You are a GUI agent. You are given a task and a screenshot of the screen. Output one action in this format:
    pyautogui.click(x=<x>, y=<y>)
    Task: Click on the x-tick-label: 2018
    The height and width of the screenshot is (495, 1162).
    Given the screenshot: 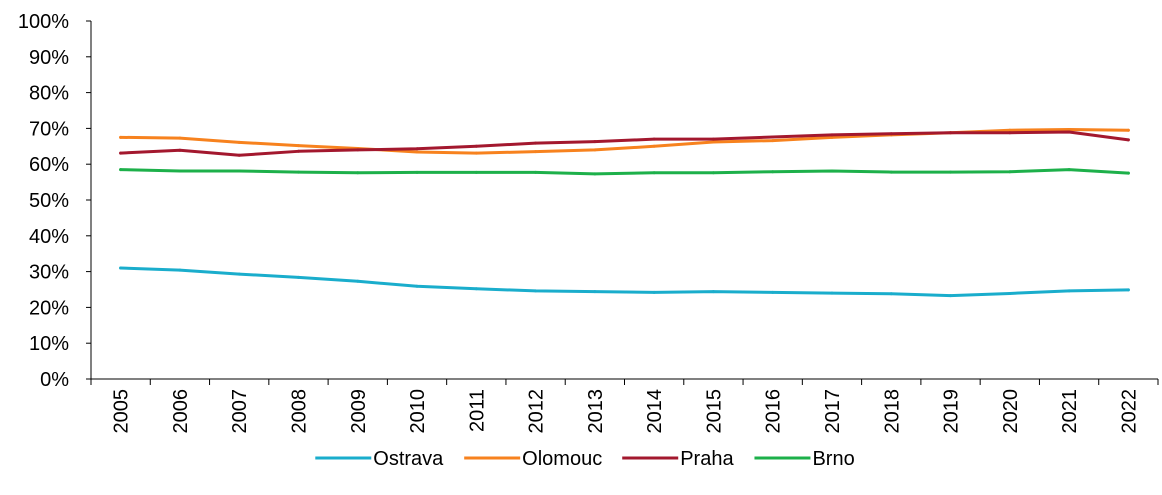 What is the action you would take?
    pyautogui.click(x=892, y=411)
    